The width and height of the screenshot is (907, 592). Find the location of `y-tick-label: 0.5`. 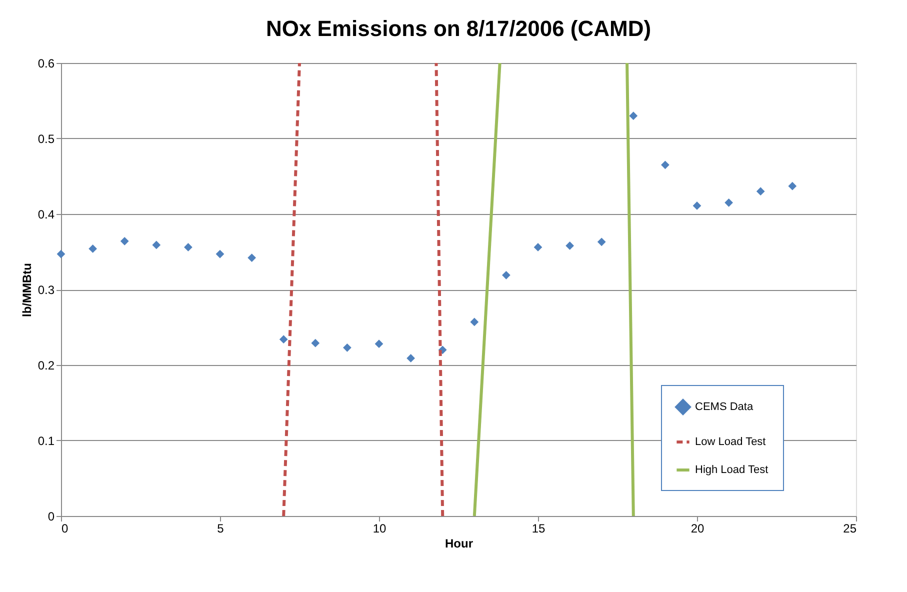

y-tick-label: 0.5 is located at coordinates (46, 139).